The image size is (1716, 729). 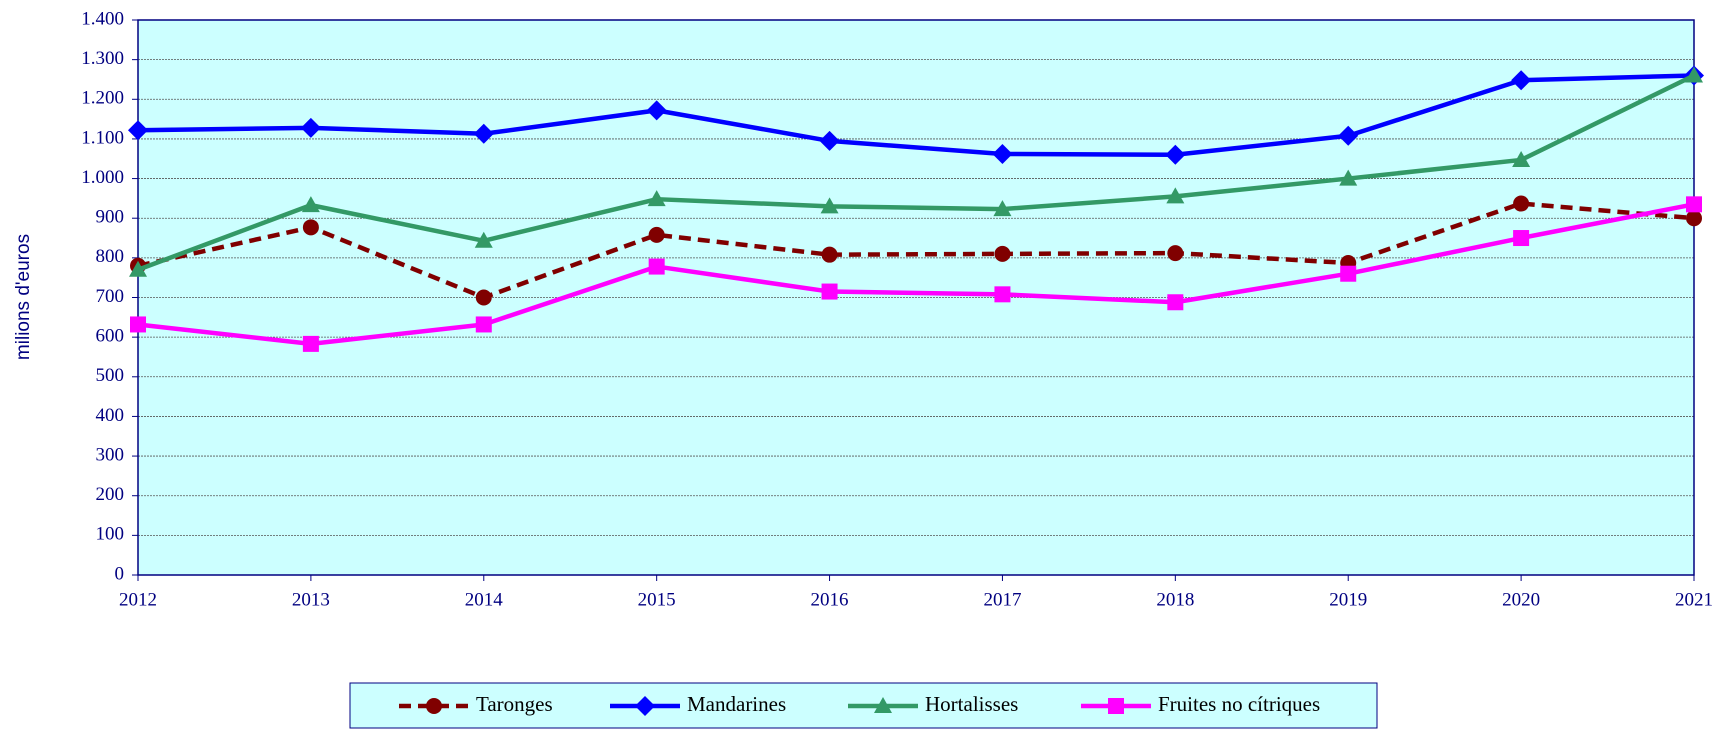 What do you see at coordinates (110, 336) in the screenshot?
I see `y-tick-label: 600` at bounding box center [110, 336].